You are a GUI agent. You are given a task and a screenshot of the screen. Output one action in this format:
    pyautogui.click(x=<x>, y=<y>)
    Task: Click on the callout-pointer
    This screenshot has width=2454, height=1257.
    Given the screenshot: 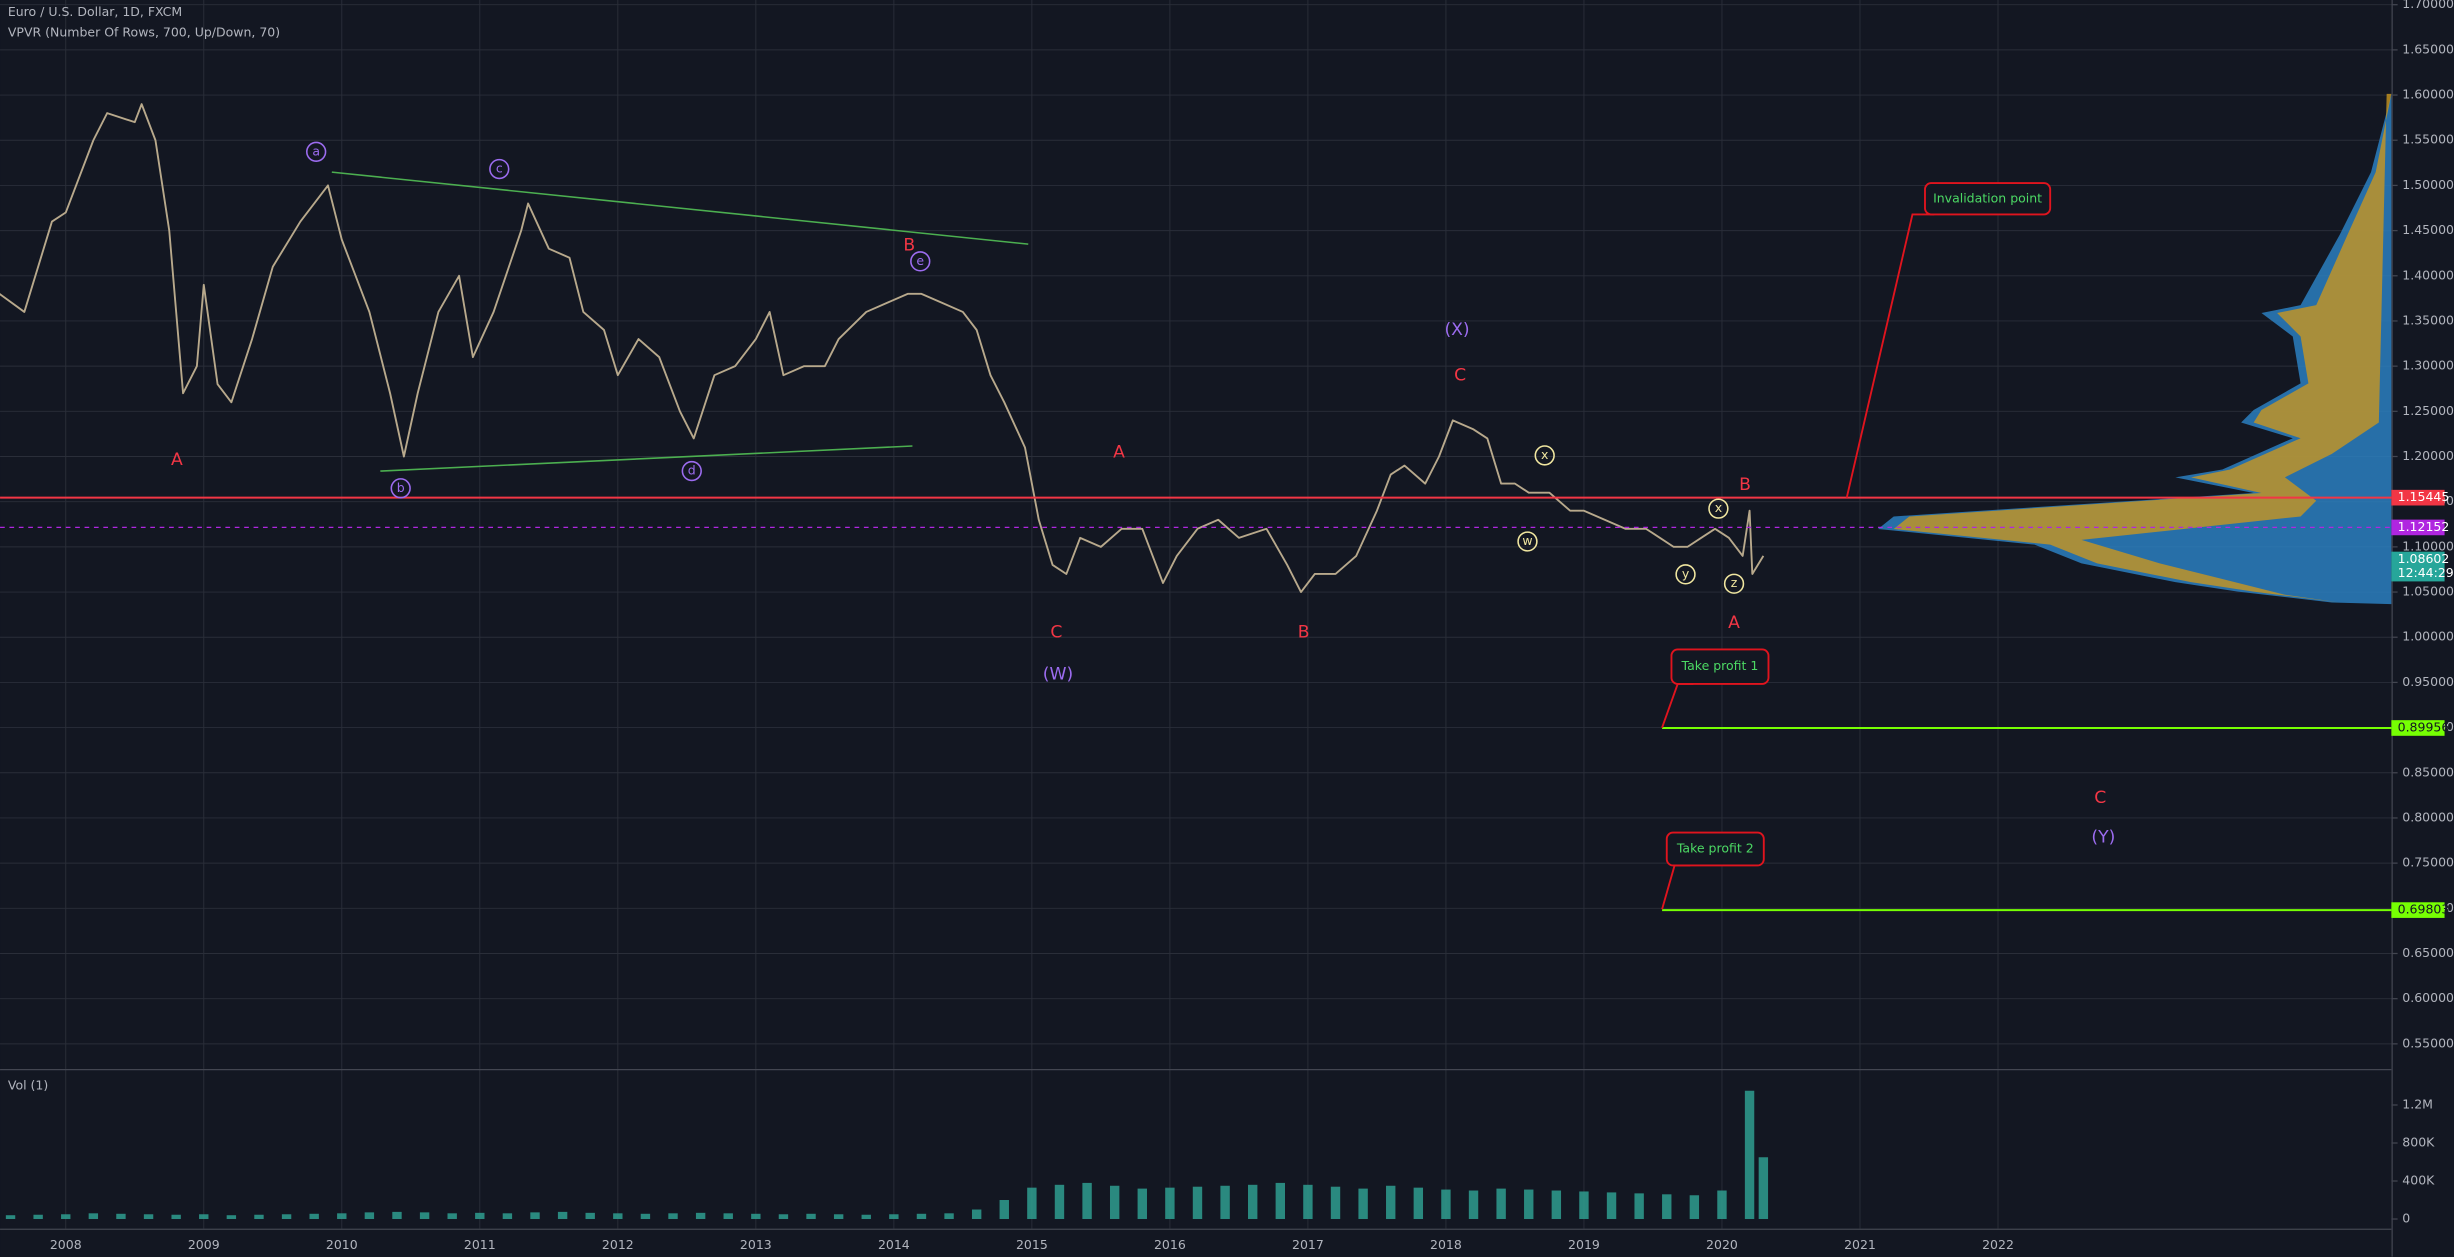 What is the action you would take?
    pyautogui.click(x=1890, y=355)
    